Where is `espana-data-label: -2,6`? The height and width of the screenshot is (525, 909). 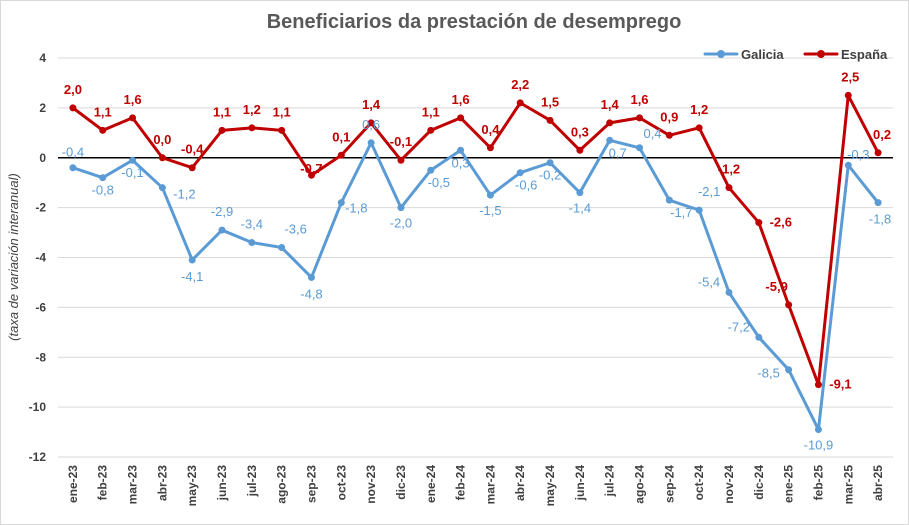 espana-data-label: -2,6 is located at coordinates (781, 222).